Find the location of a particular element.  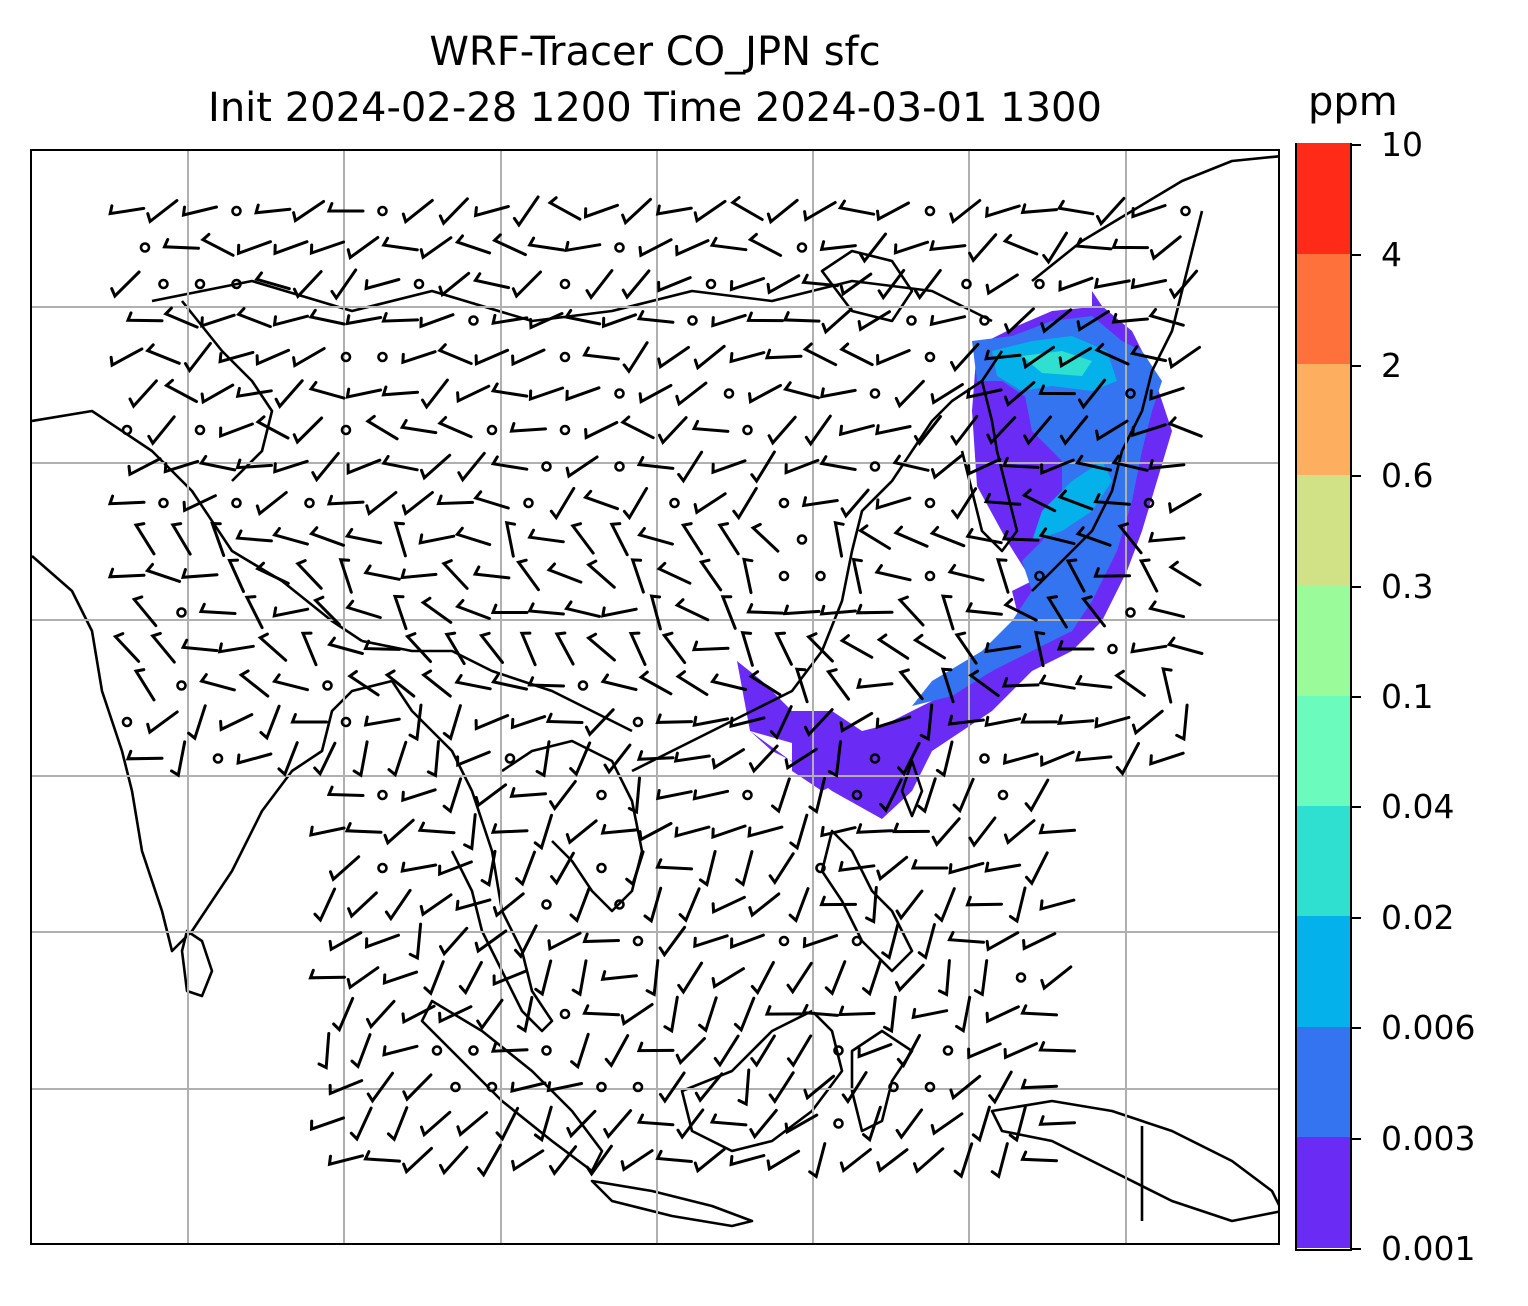

colorbar-tick is located at coordinates (1356, 917).